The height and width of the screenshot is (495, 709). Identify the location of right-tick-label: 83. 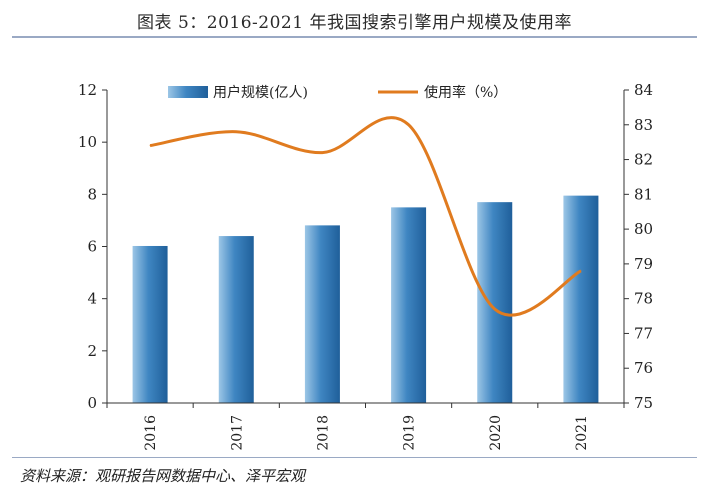
(643, 125).